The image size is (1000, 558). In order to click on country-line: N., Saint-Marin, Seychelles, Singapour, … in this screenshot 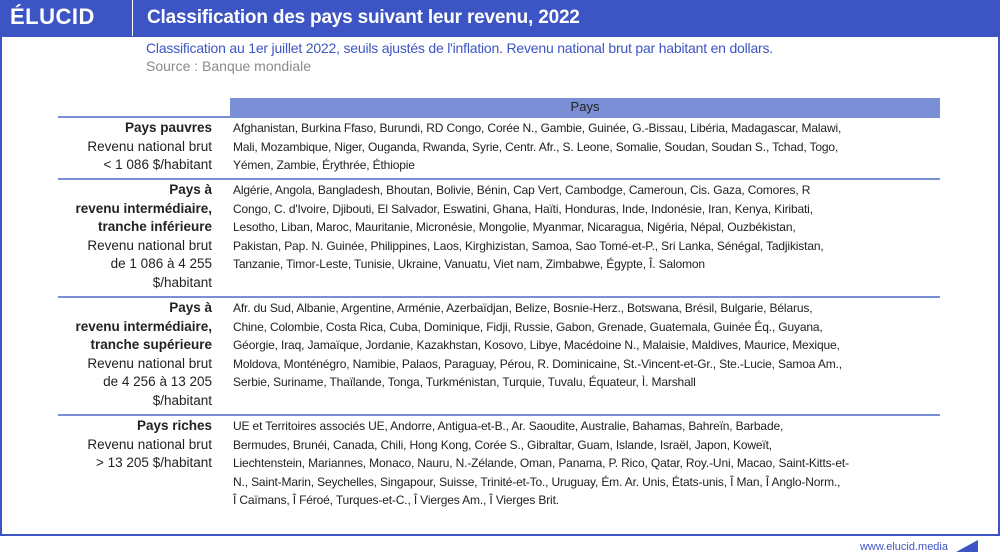, I will do `click(537, 481)`.